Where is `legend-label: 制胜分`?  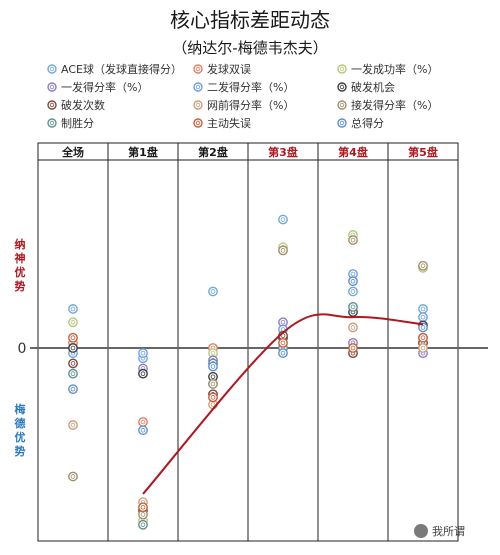 legend-label: 制胜分 is located at coordinates (77, 123).